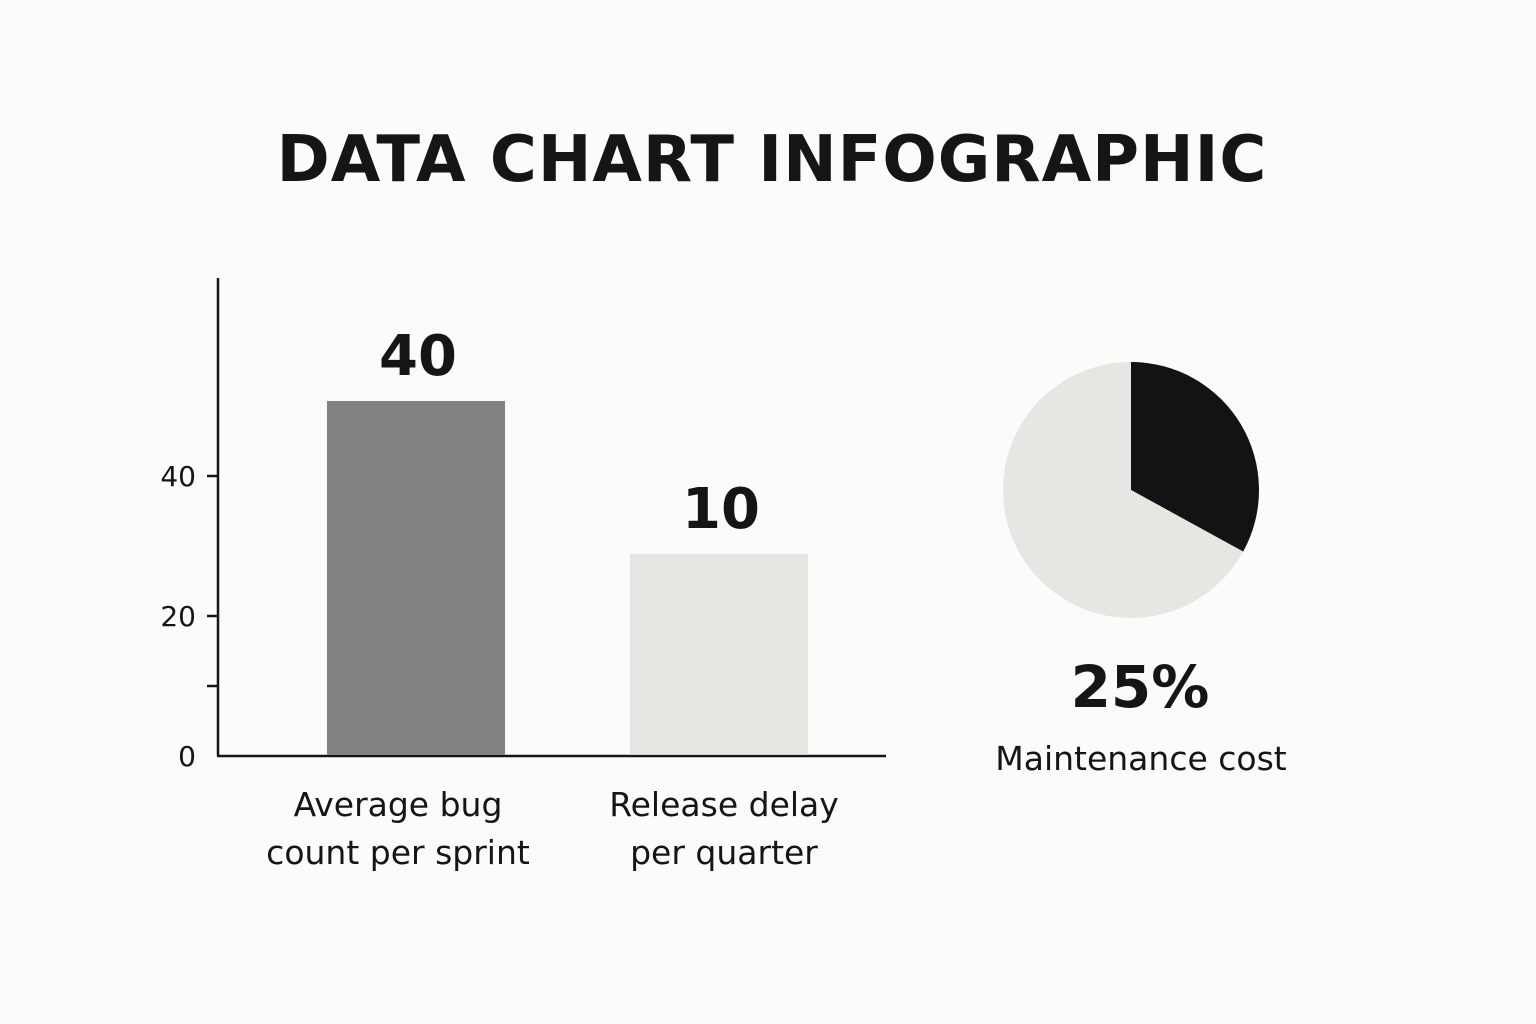 The width and height of the screenshot is (1536, 1024). What do you see at coordinates (721, 509) in the screenshot?
I see `bar-value-label: 10` at bounding box center [721, 509].